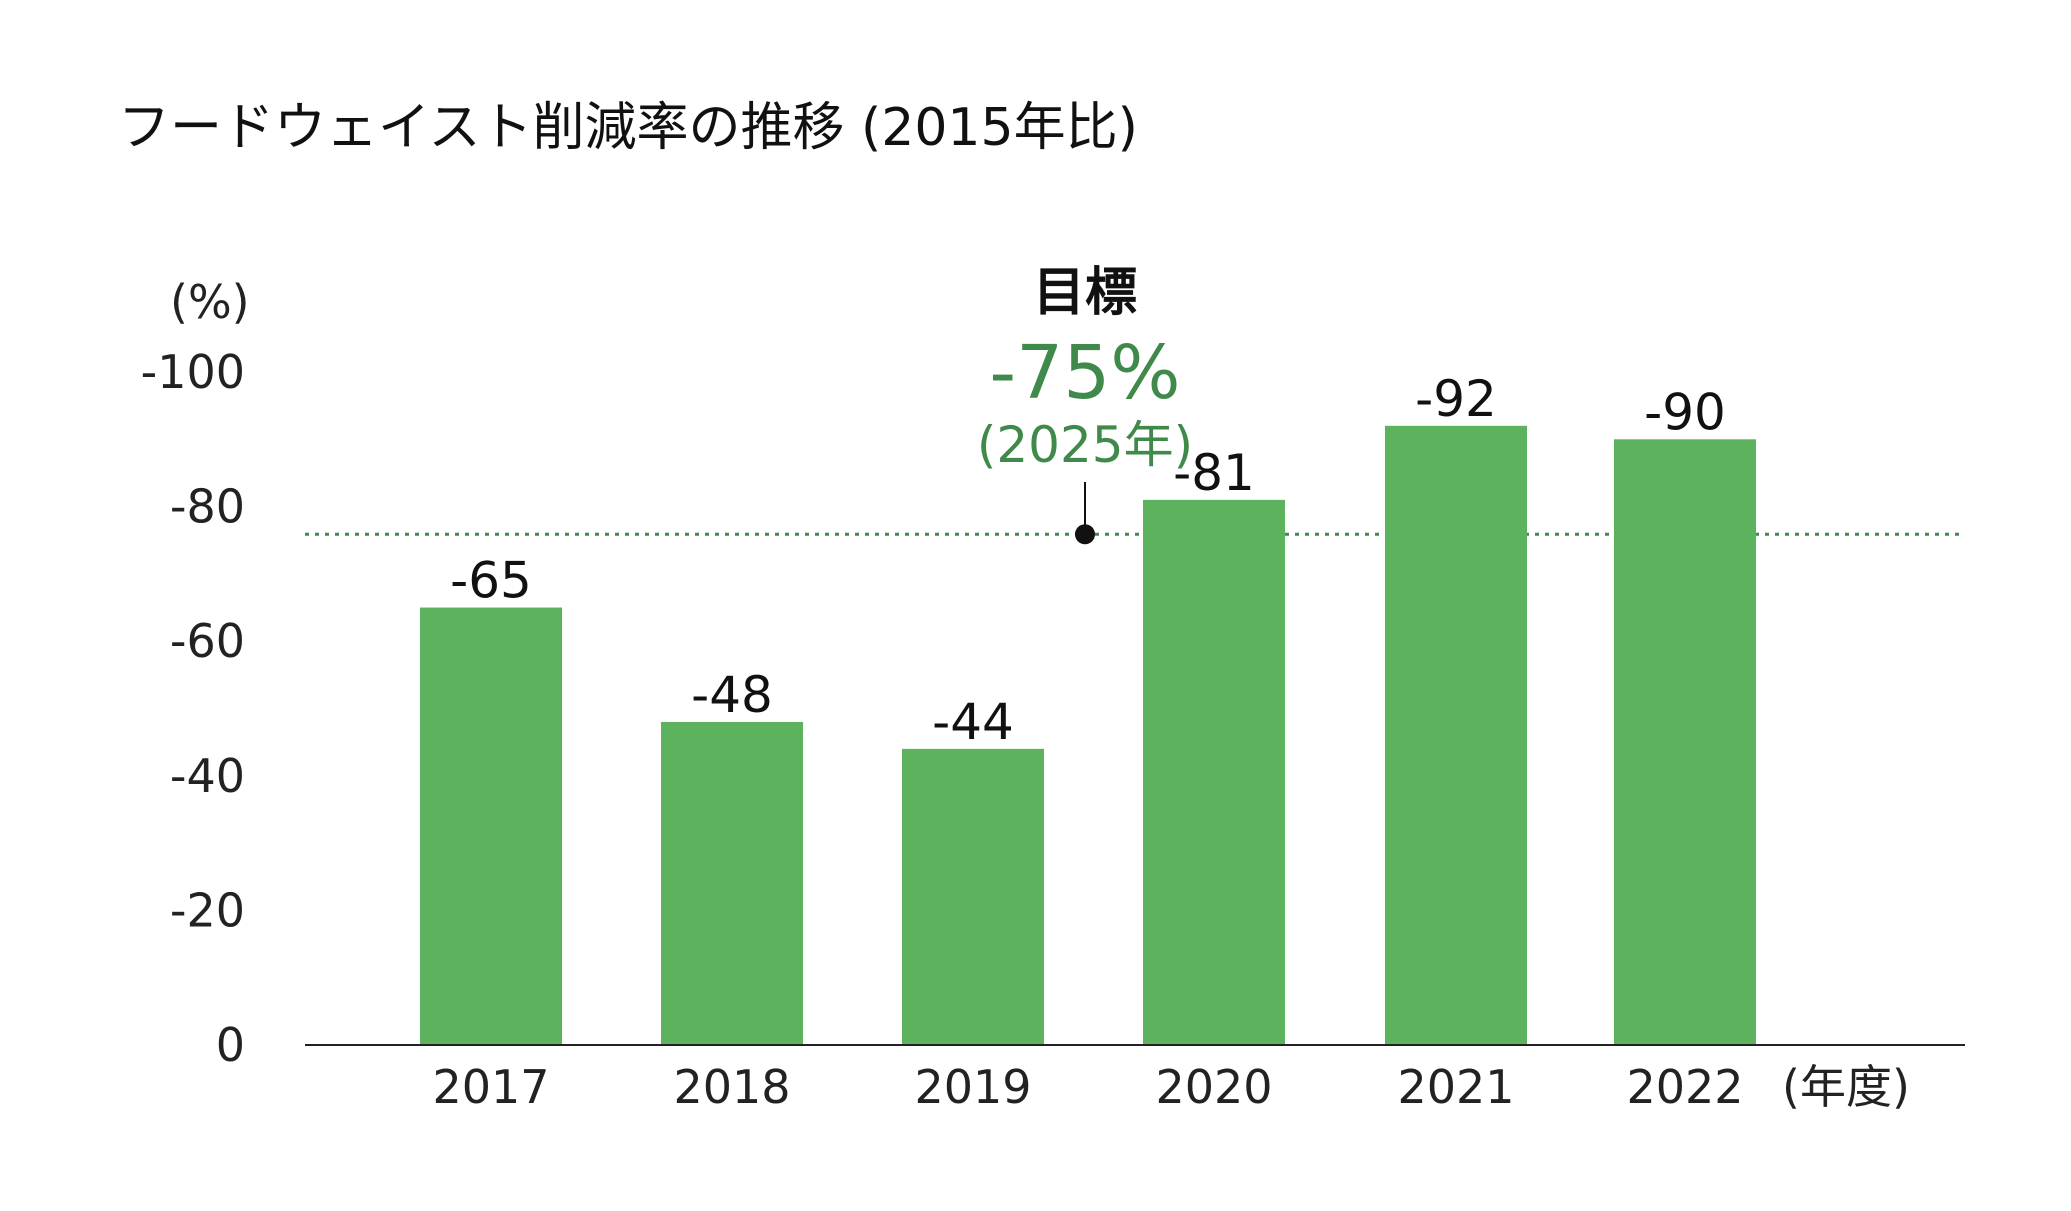 The image size is (2071, 1211). I want to click on y-tick-label: -60, so click(207, 641).